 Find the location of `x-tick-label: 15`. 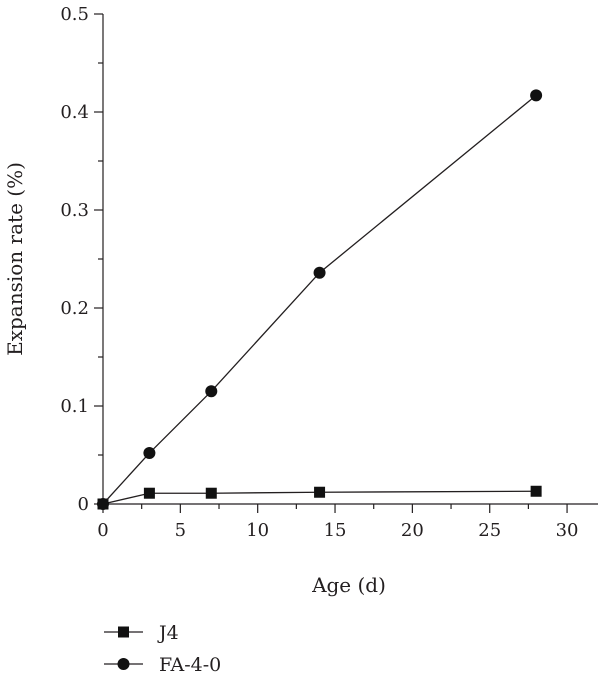

x-tick-label: 15 is located at coordinates (335, 530).